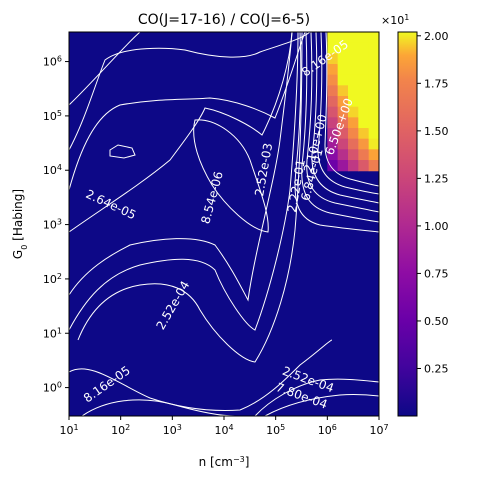  I want to click on x-tick-label: 10², so click(120, 430).